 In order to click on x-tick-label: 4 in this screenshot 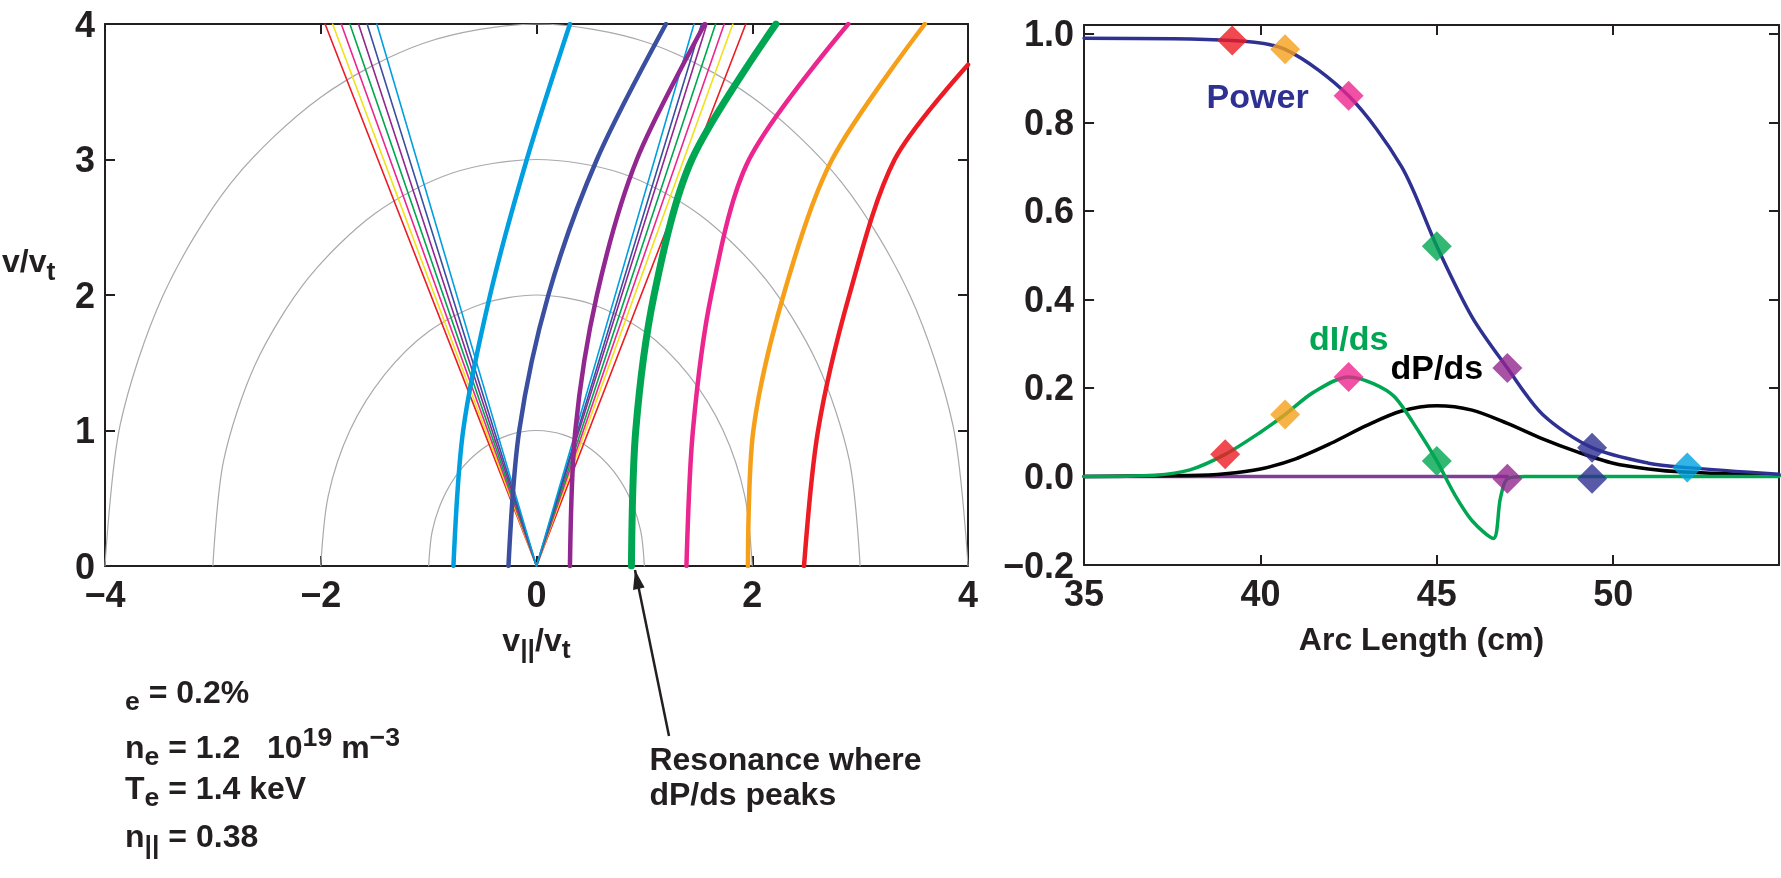, I will do `click(968, 594)`.